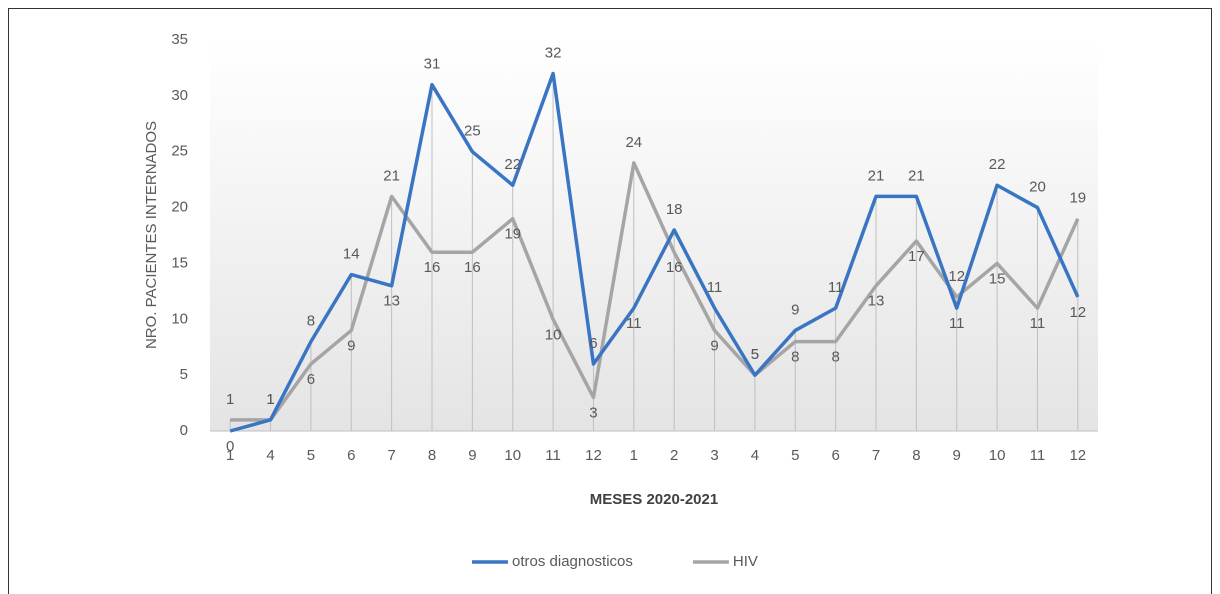 The height and width of the screenshot is (594, 1220). Describe the element at coordinates (755, 354) in the screenshot. I see `data-label: 5` at that location.